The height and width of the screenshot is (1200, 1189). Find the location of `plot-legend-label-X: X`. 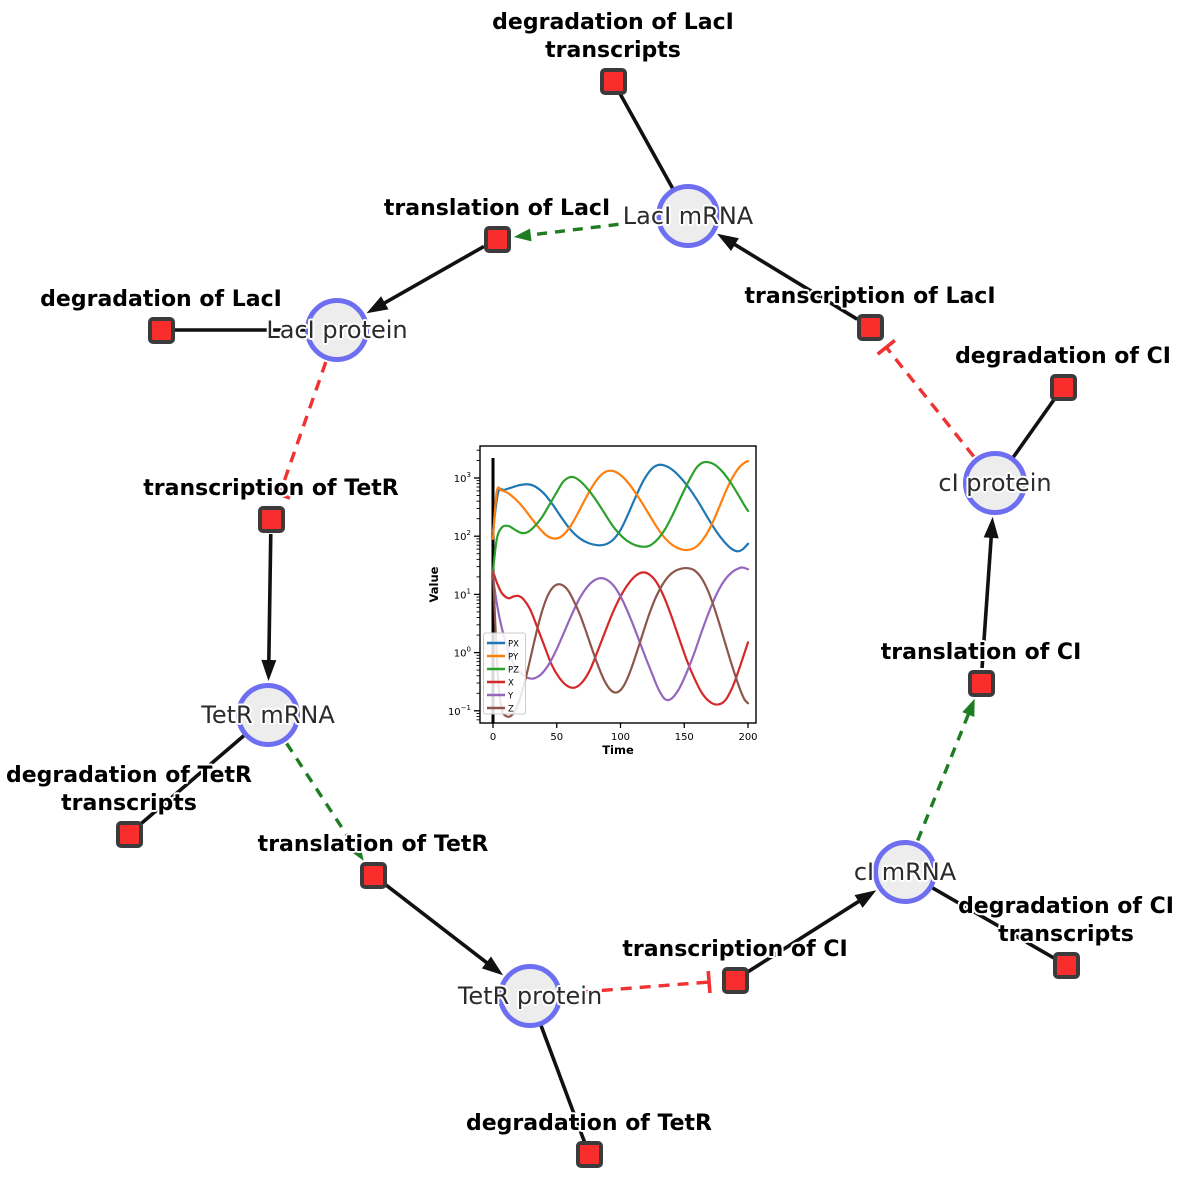

plot-legend-label-X: X is located at coordinates (511, 684).